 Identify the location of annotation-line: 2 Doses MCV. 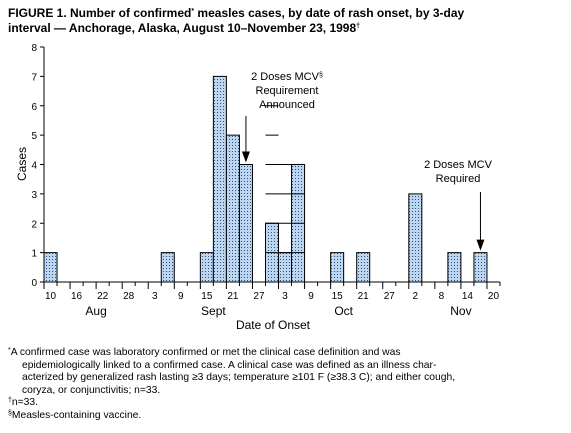
(458, 165).